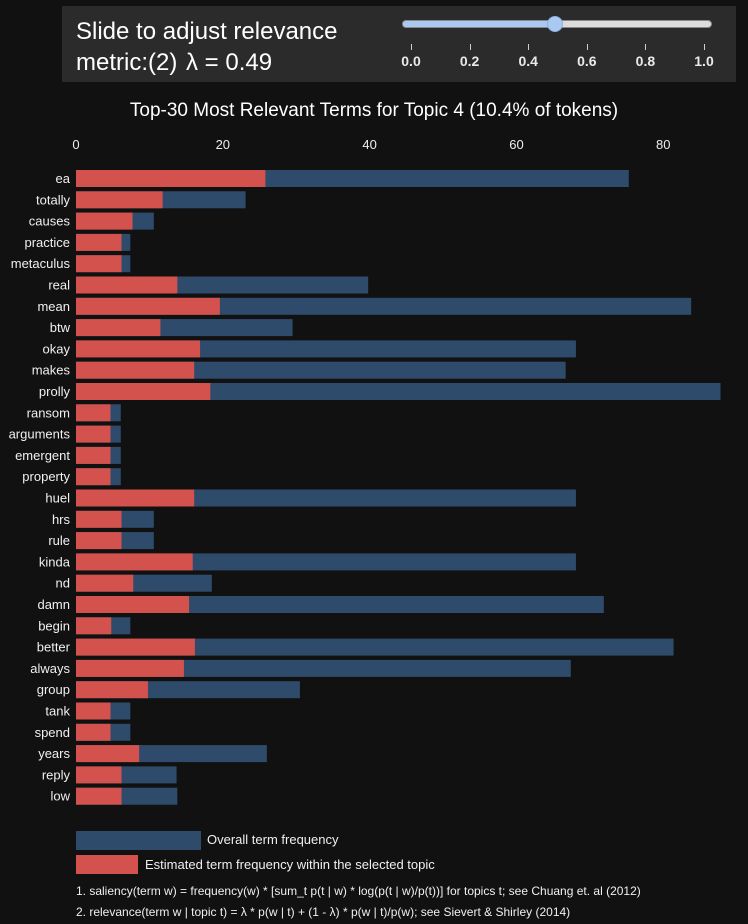 The width and height of the screenshot is (748, 924). I want to click on term-label: arguments, so click(40, 434).